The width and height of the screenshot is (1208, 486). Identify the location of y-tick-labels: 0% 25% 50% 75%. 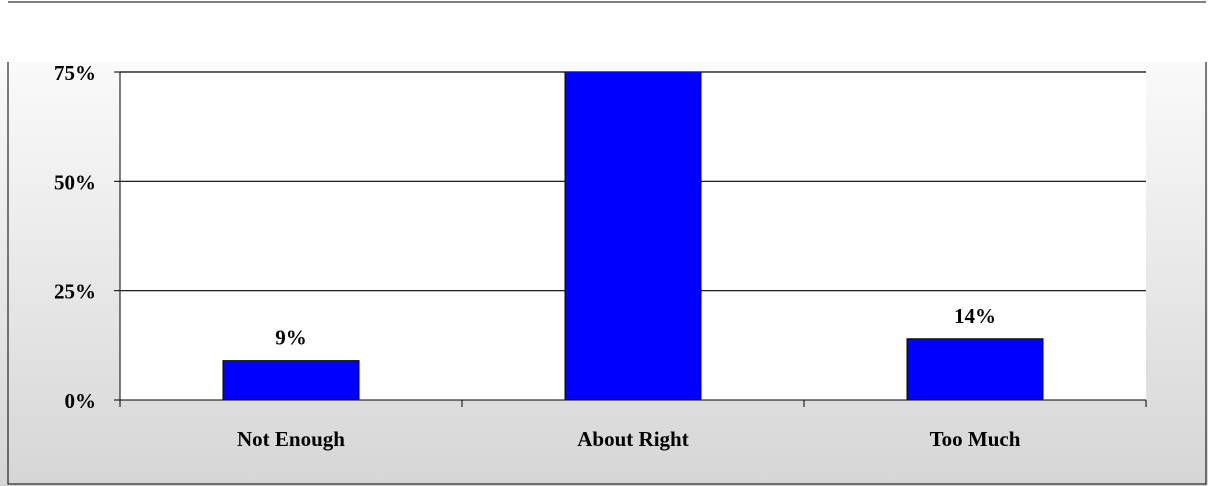
(75, 237).